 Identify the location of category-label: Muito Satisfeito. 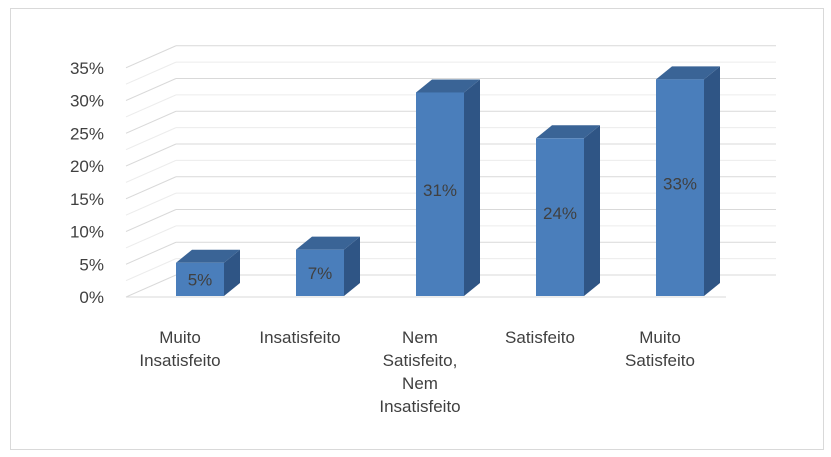
(660, 349).